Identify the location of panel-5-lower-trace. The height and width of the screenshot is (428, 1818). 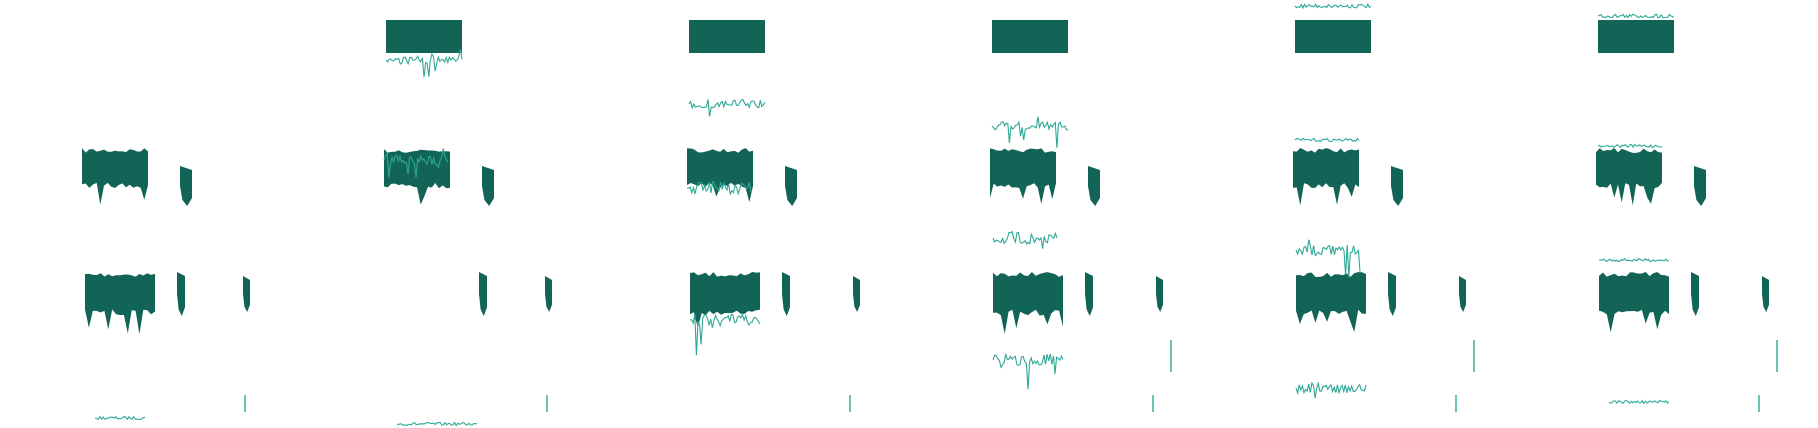
(1328, 258).